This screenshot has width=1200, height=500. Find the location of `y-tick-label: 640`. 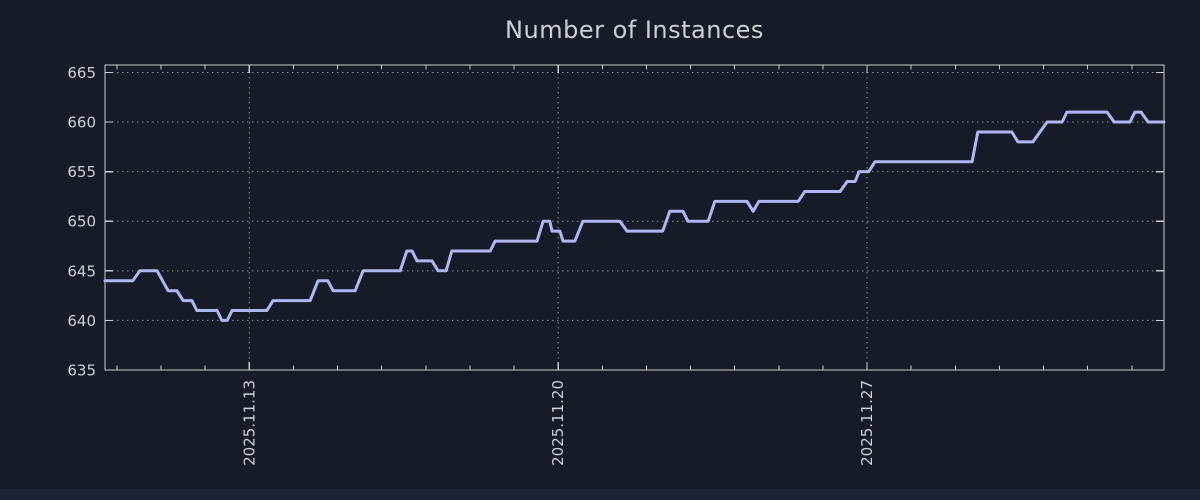

y-tick-label: 640 is located at coordinates (81, 321).